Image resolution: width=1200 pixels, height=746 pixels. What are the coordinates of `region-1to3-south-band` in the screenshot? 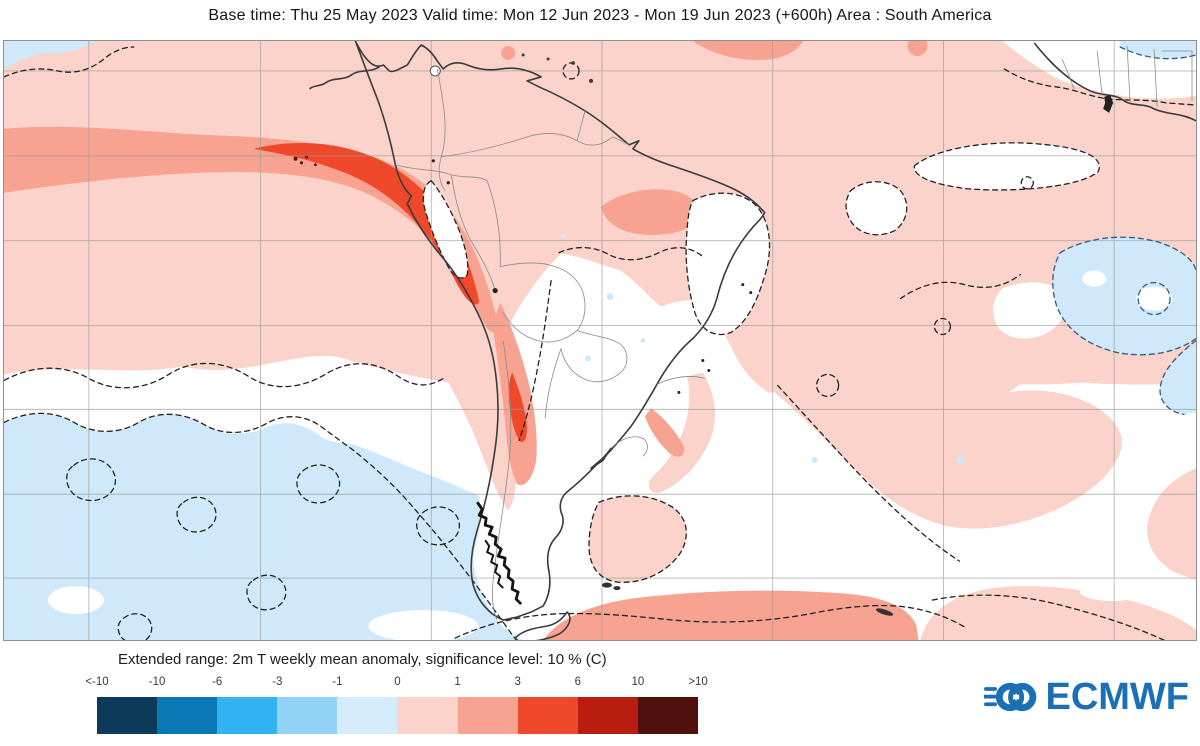 It's located at (731, 615).